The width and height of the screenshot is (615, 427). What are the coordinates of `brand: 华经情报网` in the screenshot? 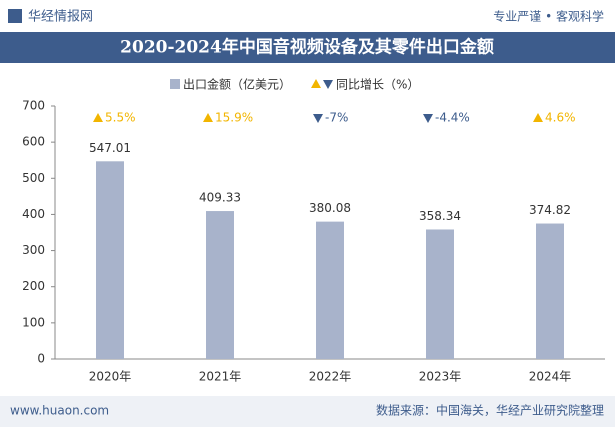 It's located at (60, 17).